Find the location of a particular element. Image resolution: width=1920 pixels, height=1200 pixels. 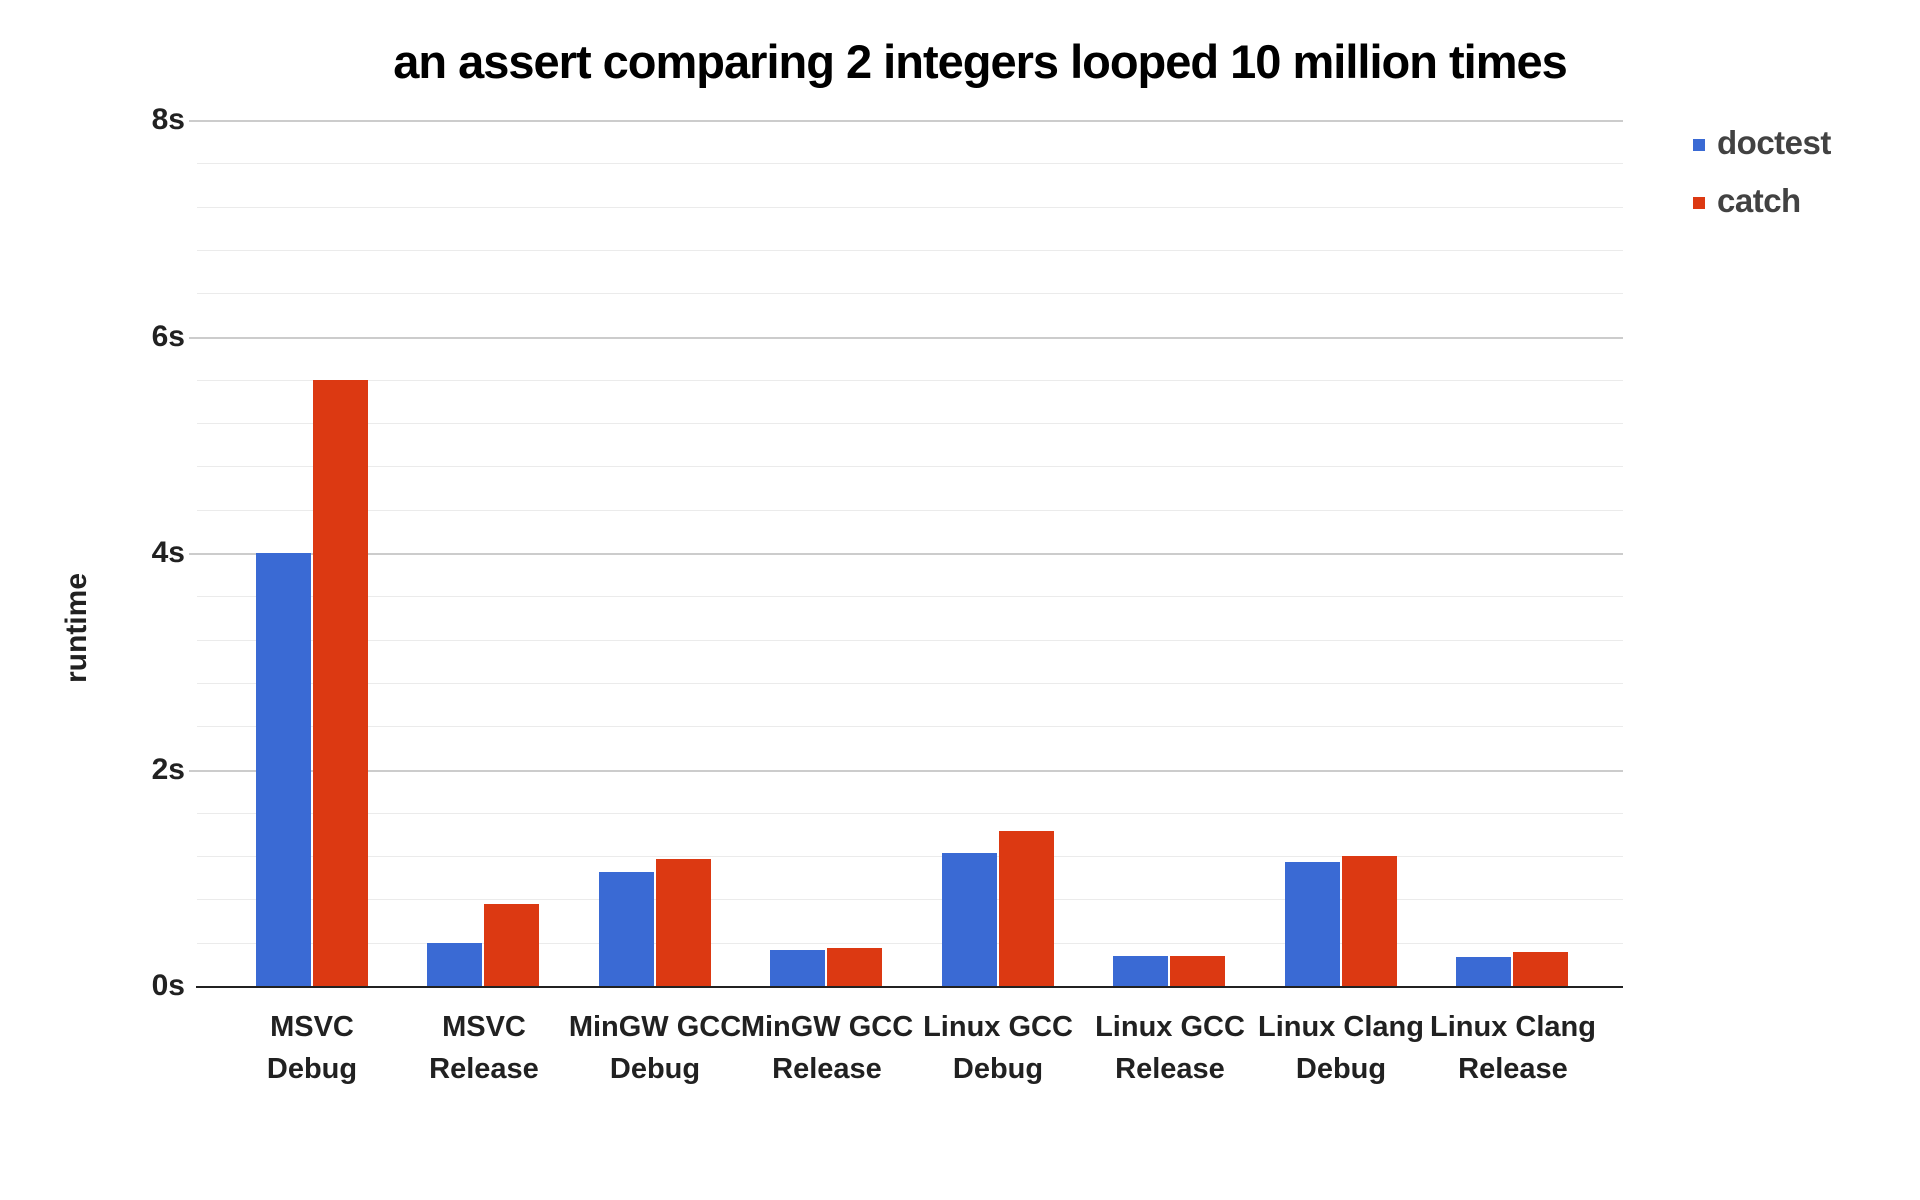

y-tick-label: 0s is located at coordinates (168, 985).